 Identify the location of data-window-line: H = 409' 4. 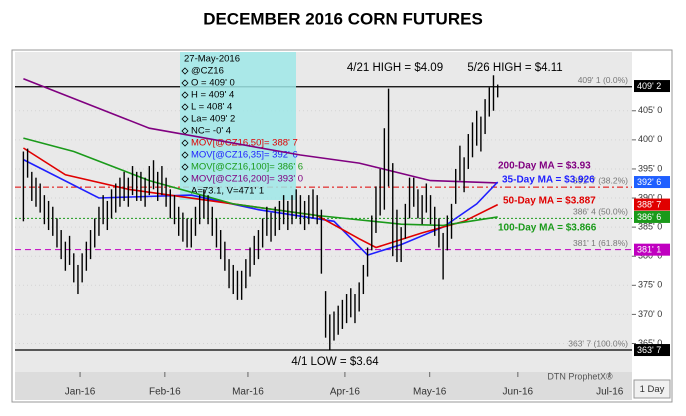
(212, 95).